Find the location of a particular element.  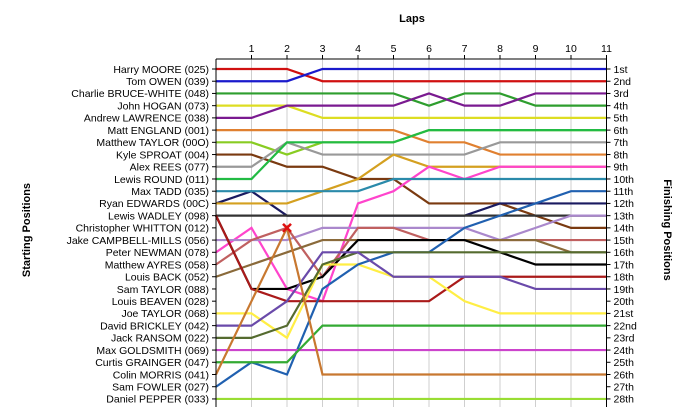

start-label-19: Sam TAYLOR (088) is located at coordinates (163, 290).